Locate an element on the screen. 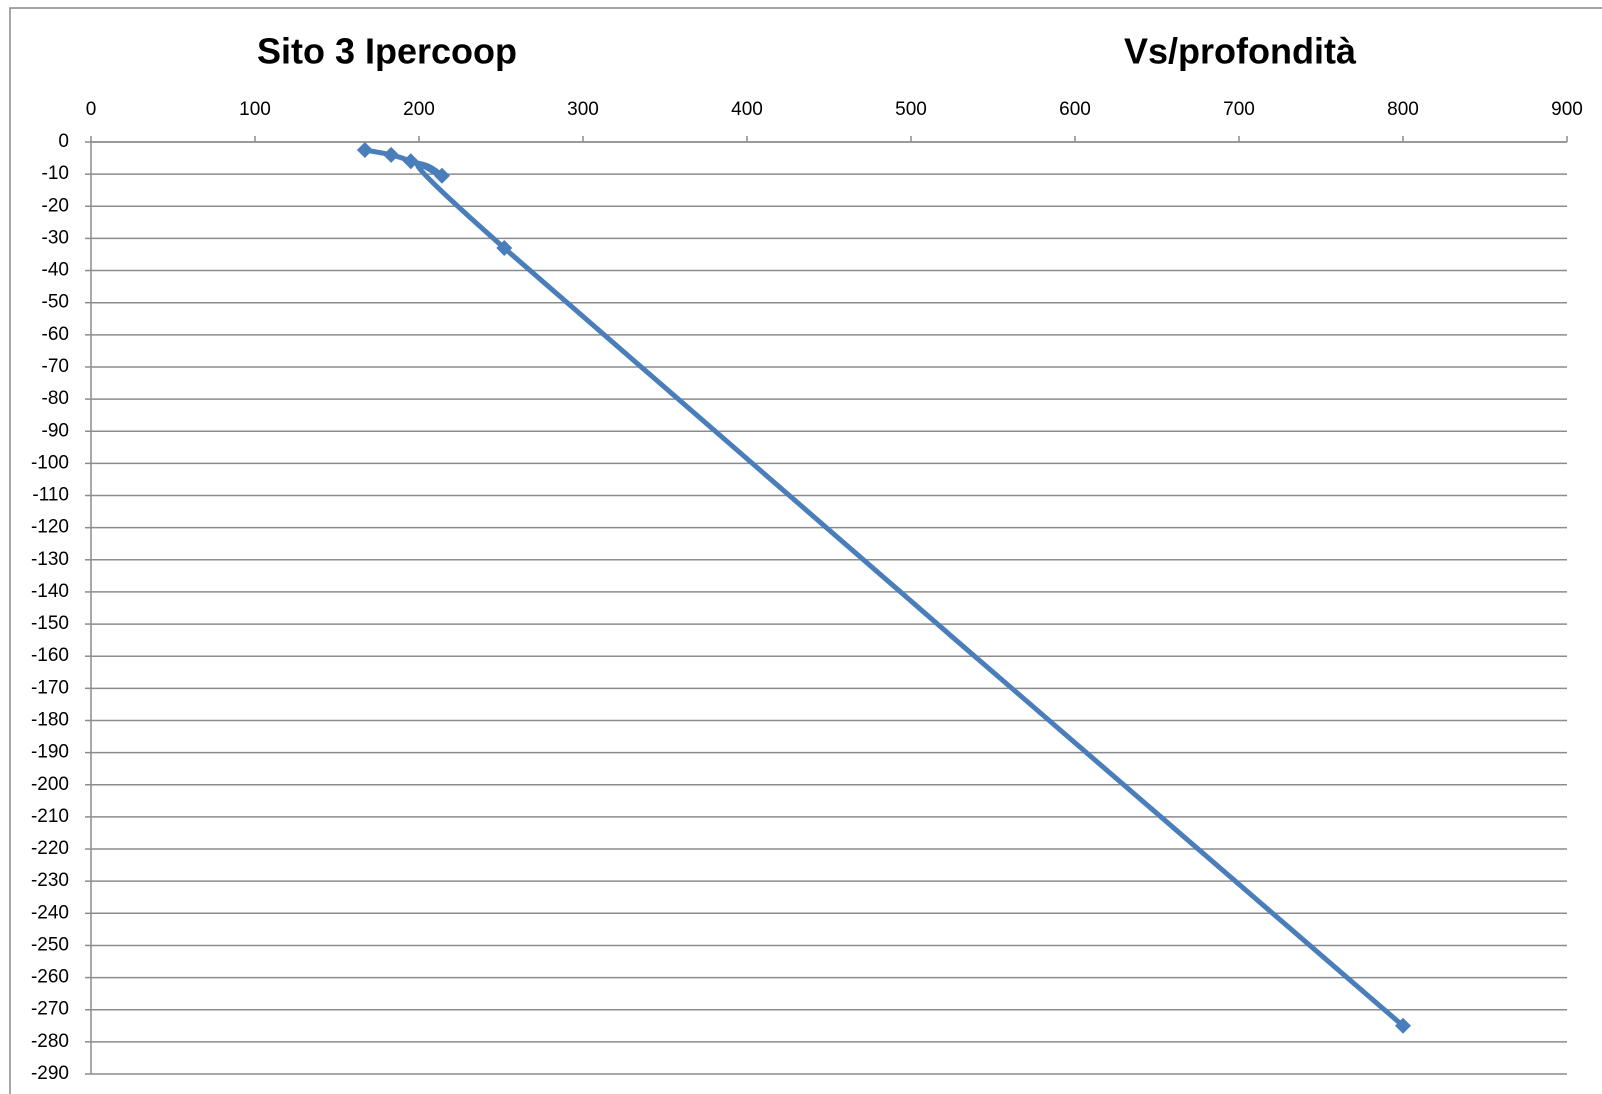 Image resolution: width=1602 pixels, height=1094 pixels. y-tick-label: -220 is located at coordinates (50, 848).